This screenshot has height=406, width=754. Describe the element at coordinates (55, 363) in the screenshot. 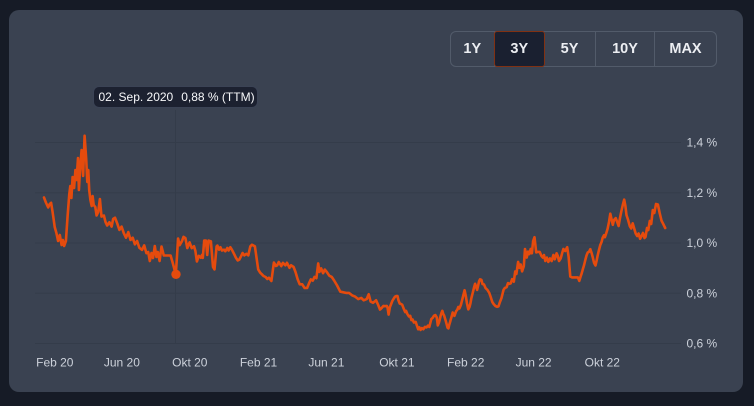

I see `svg-text: Feb 20` at that location.